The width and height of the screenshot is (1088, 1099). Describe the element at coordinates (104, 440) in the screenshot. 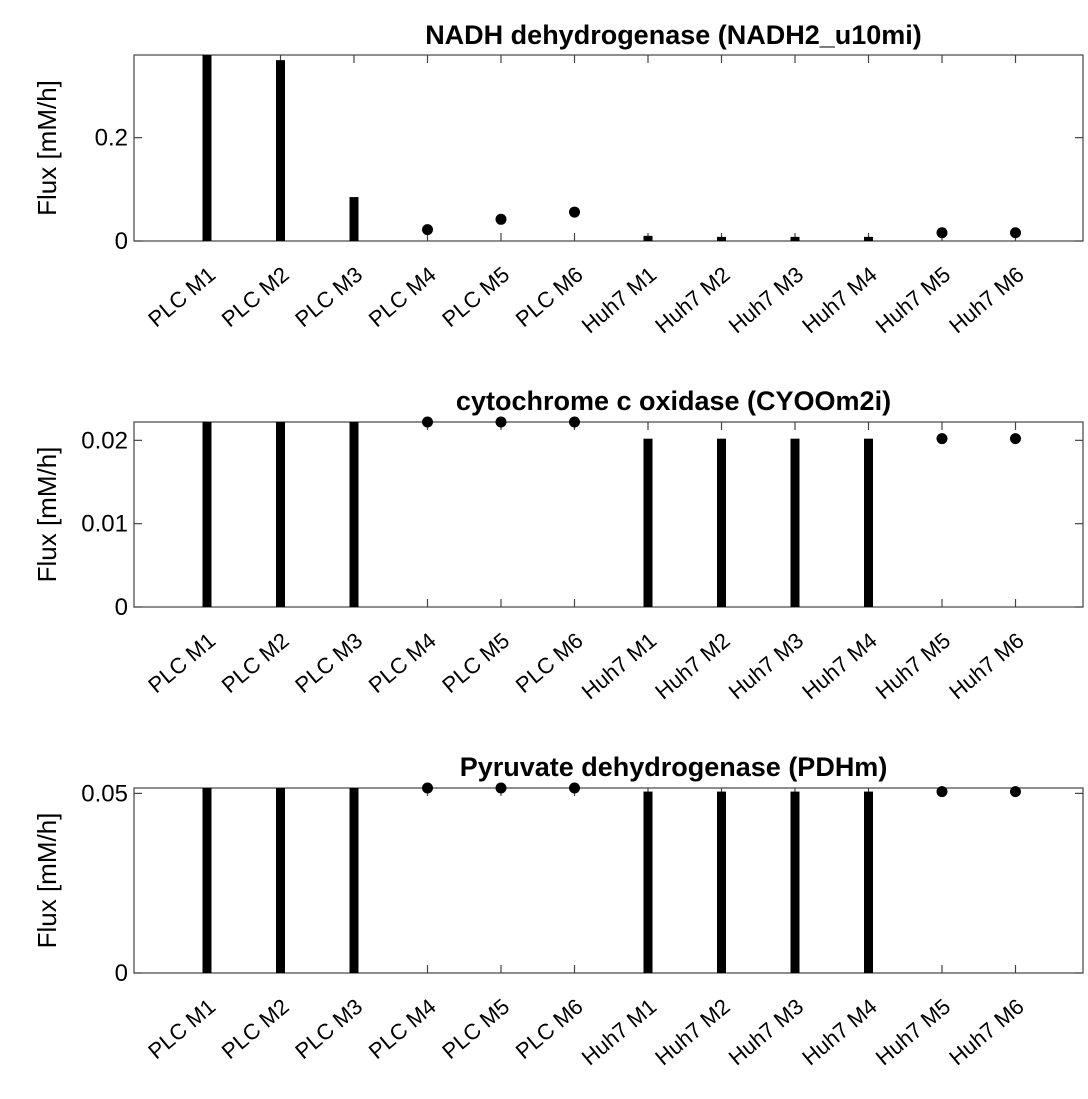

I see `y-tick-label: 0.02` at that location.